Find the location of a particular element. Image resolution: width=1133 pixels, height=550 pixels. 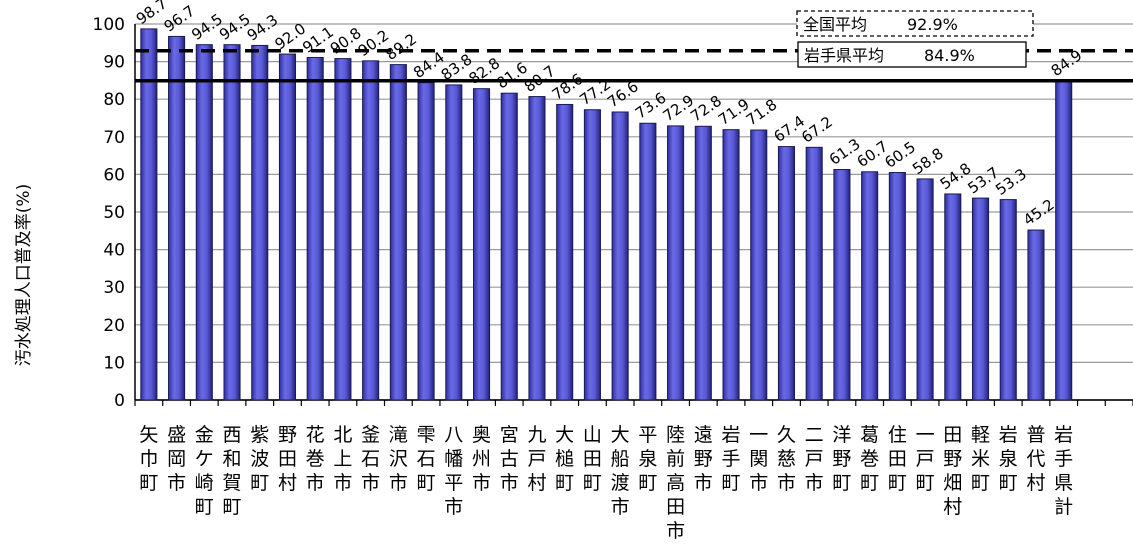

y-tick-label: 50 is located at coordinates (114, 213).